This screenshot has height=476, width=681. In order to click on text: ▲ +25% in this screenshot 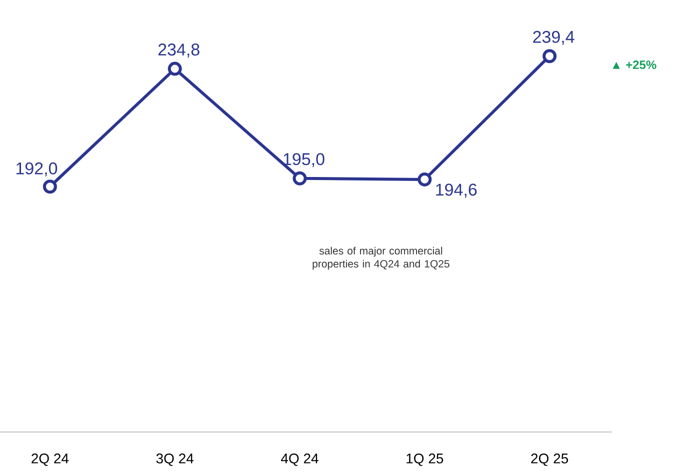, I will do `click(634, 65)`.